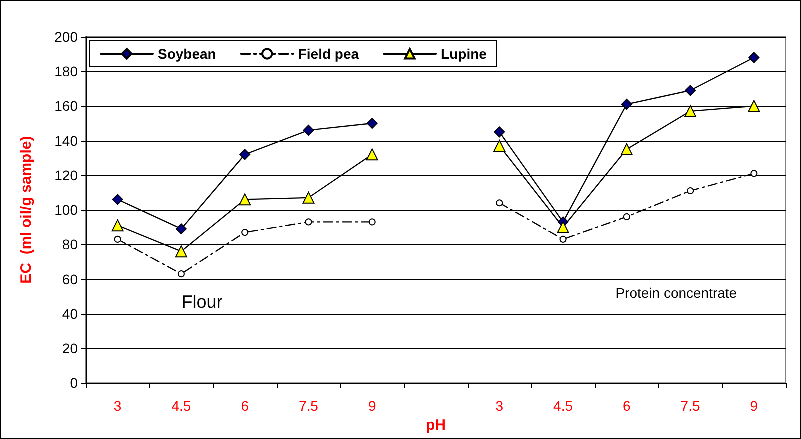 The height and width of the screenshot is (439, 801). What do you see at coordinates (436, 425) in the screenshot?
I see `x-axis-title: pH` at bounding box center [436, 425].